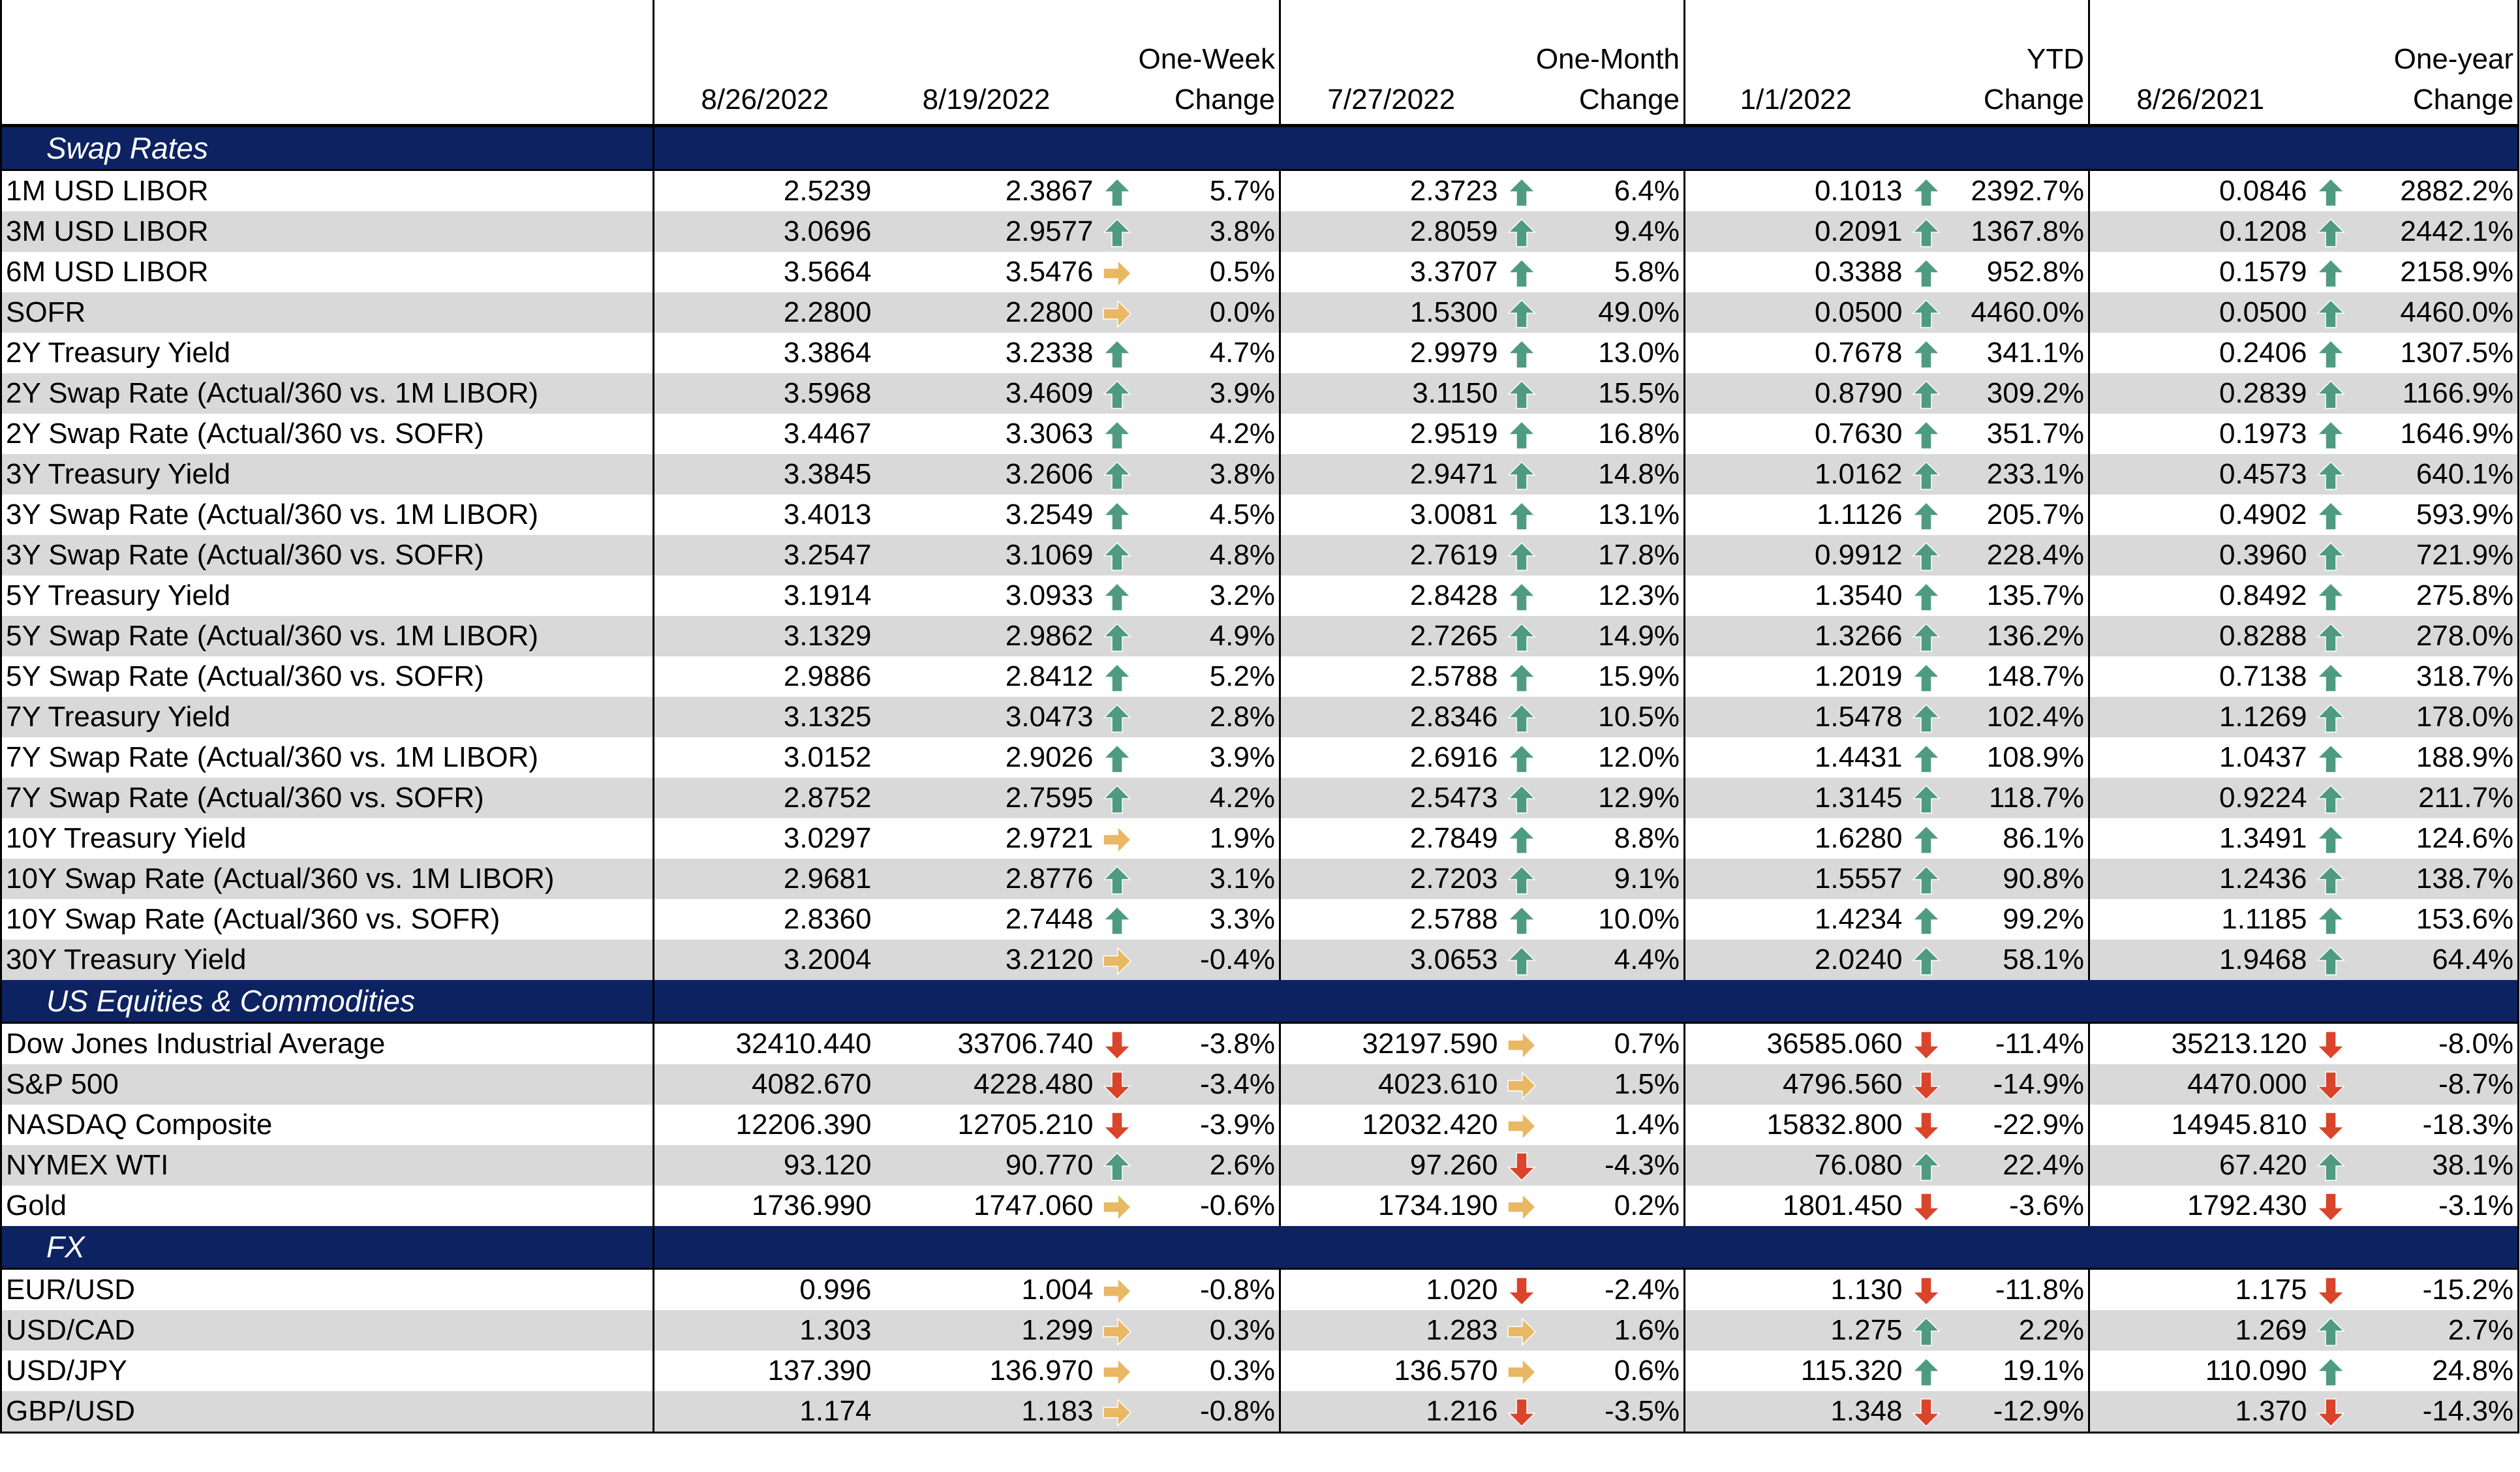 The height and width of the screenshot is (1472, 2520). I want to click on value-current: 3.0297, so click(764, 838).